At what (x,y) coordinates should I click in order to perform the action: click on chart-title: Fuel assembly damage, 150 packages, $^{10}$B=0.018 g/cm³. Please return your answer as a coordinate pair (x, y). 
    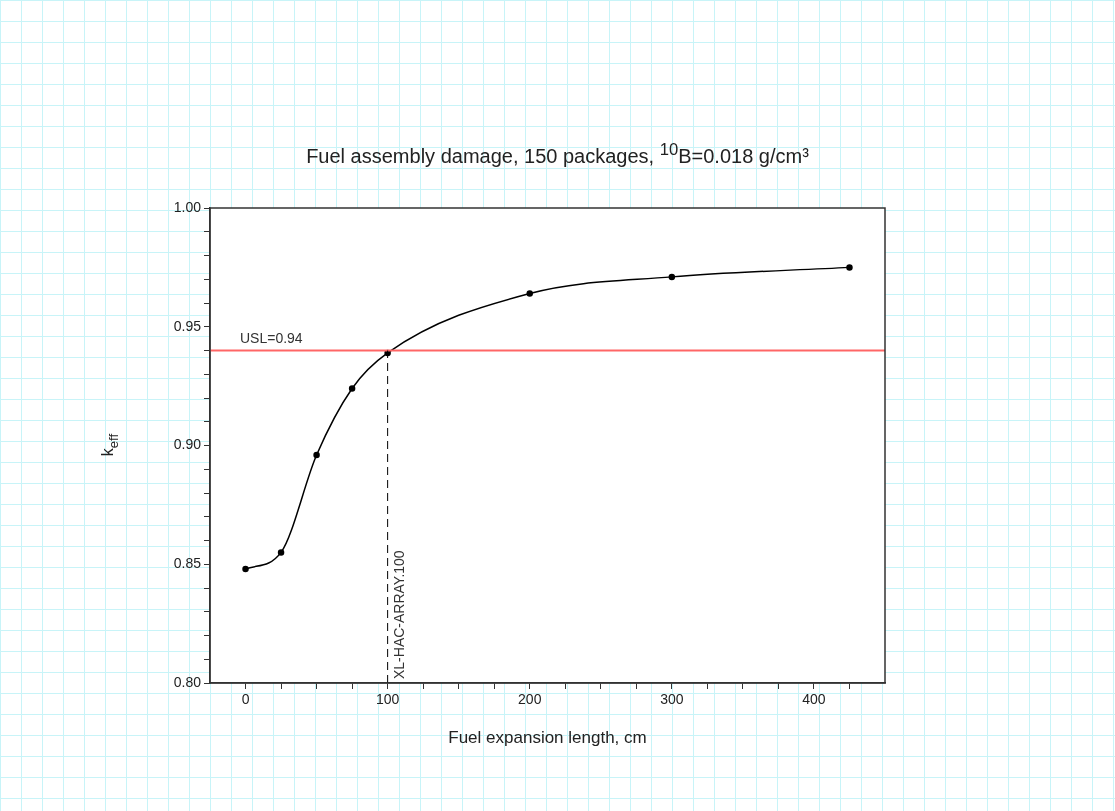
    Looking at the image, I should click on (557, 154).